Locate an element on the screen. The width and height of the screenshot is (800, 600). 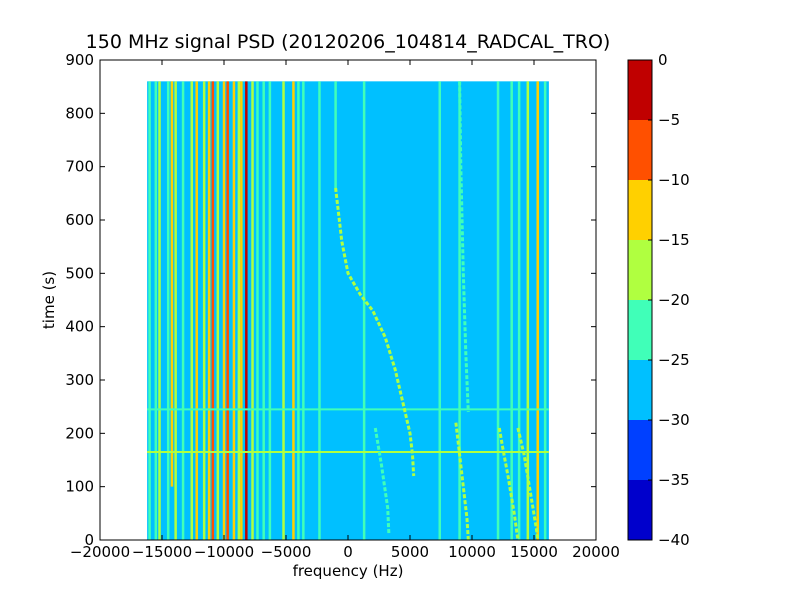
x-tick-label: −20000 is located at coordinates (100, 552).